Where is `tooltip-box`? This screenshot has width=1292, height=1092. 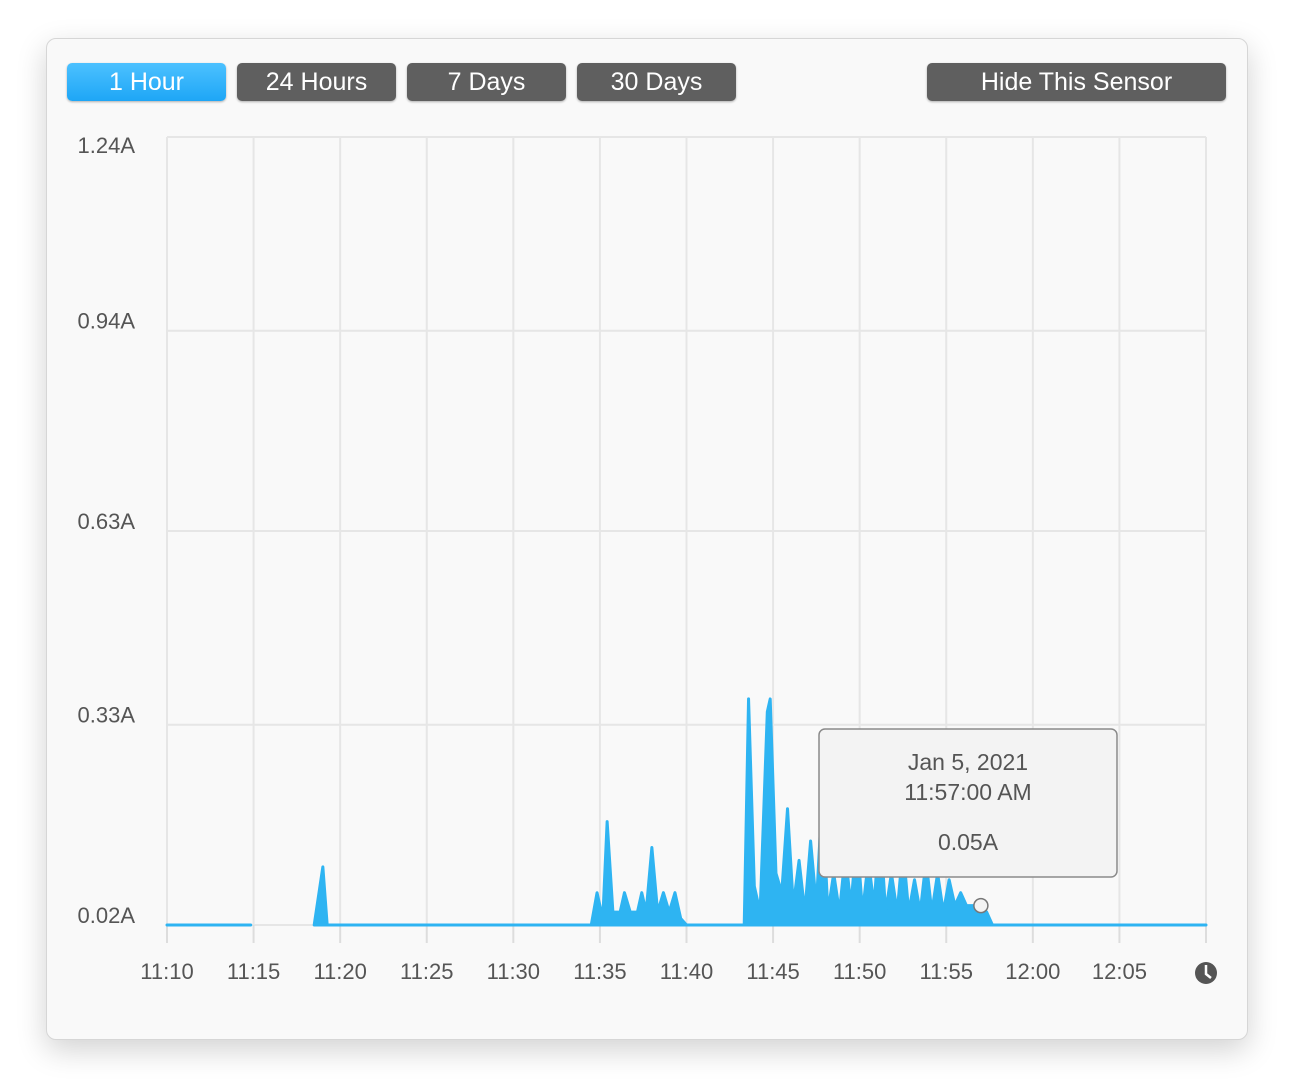
tooltip-box is located at coordinates (968, 803).